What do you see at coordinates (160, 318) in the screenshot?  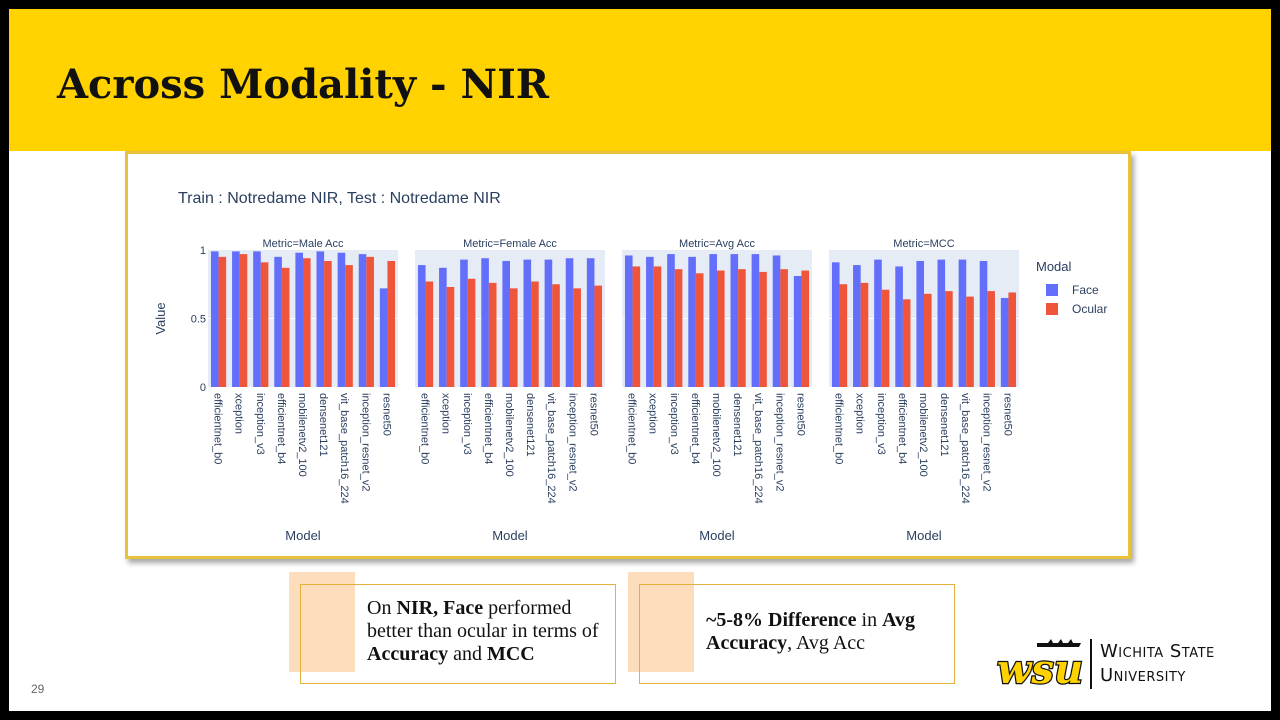 I see `y-axis-label: Value` at bounding box center [160, 318].